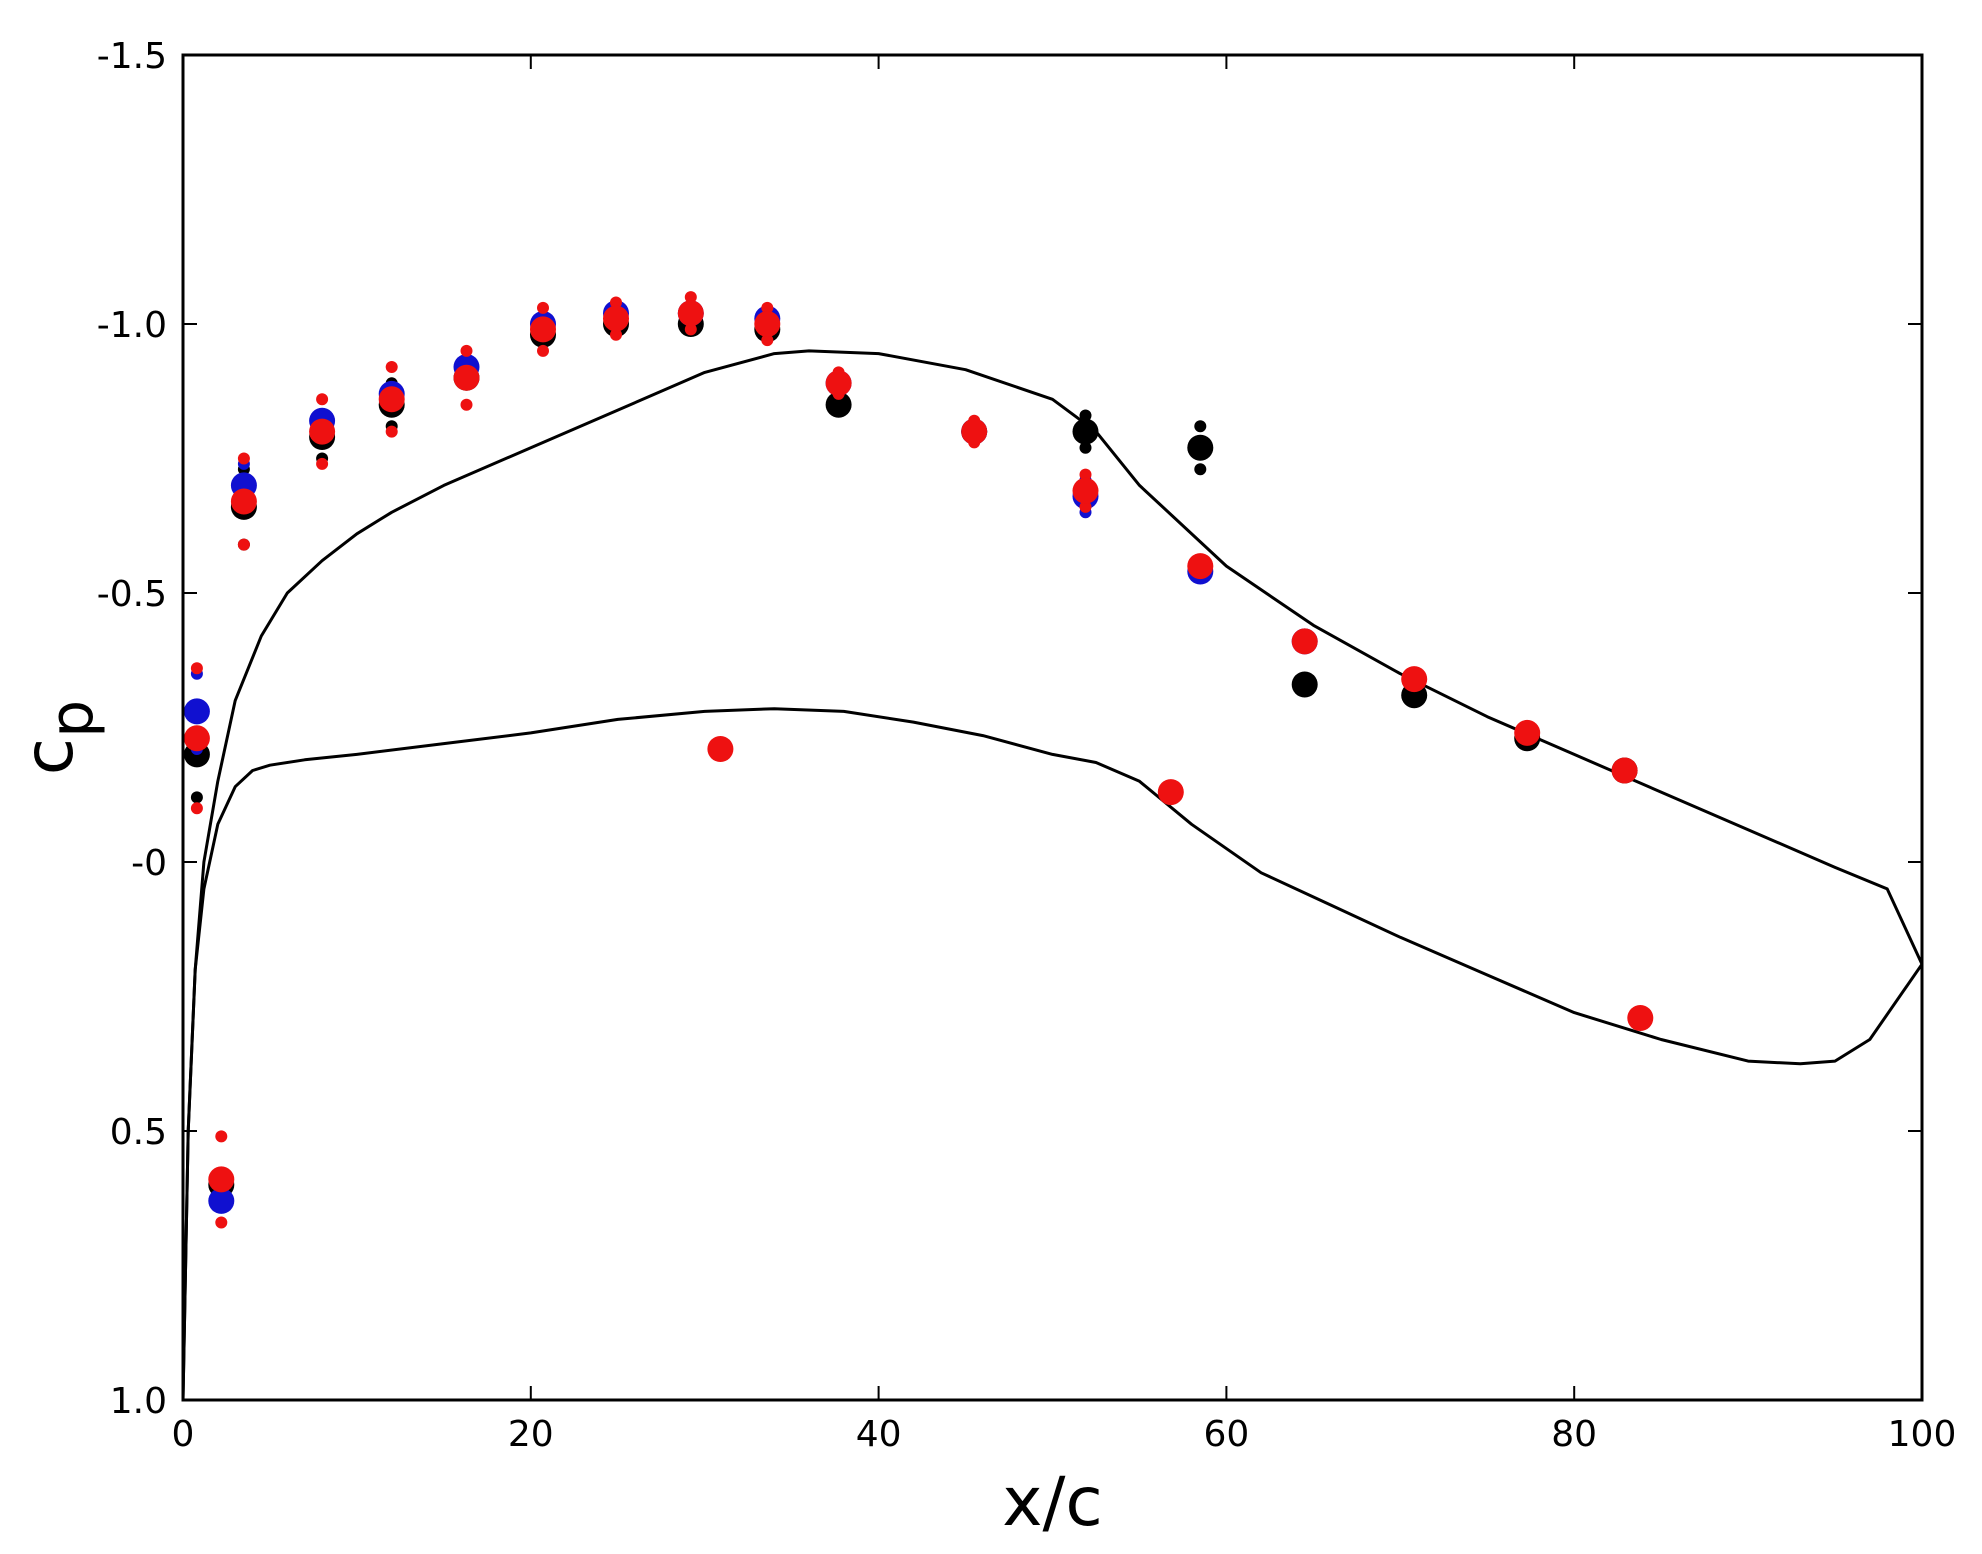  Describe the element at coordinates (138, 1132) in the screenshot. I see `y-tick-label: 0.5` at that location.